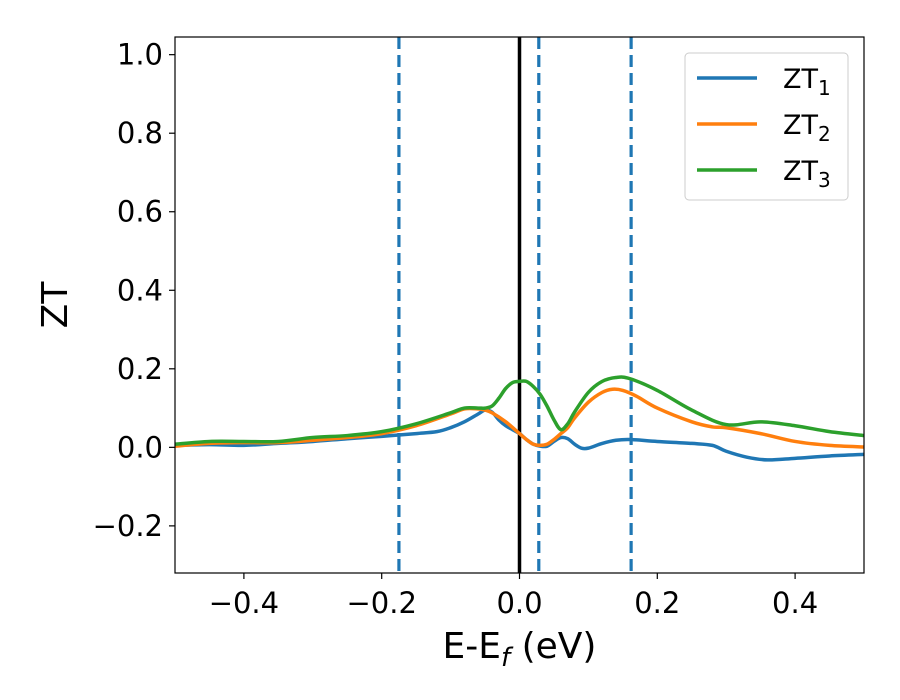 The image size is (900, 700). I want to click on y-tick-label: −0.2, so click(128, 526).